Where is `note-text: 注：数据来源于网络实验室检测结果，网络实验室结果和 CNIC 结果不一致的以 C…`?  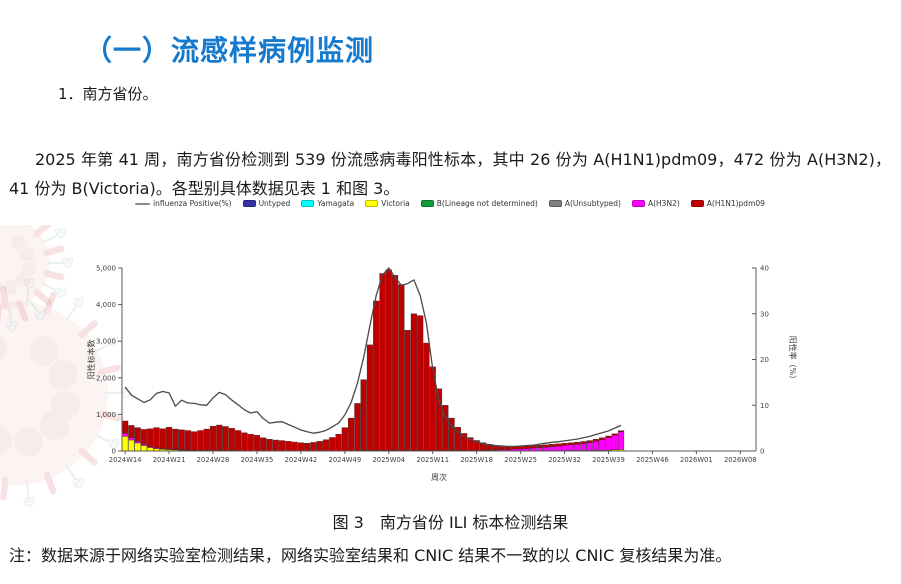
note-text: 注：数据来源于网络实验室检测结果，网络实验室结果和 CNIC 结果不一致的以 C… is located at coordinates (370, 555).